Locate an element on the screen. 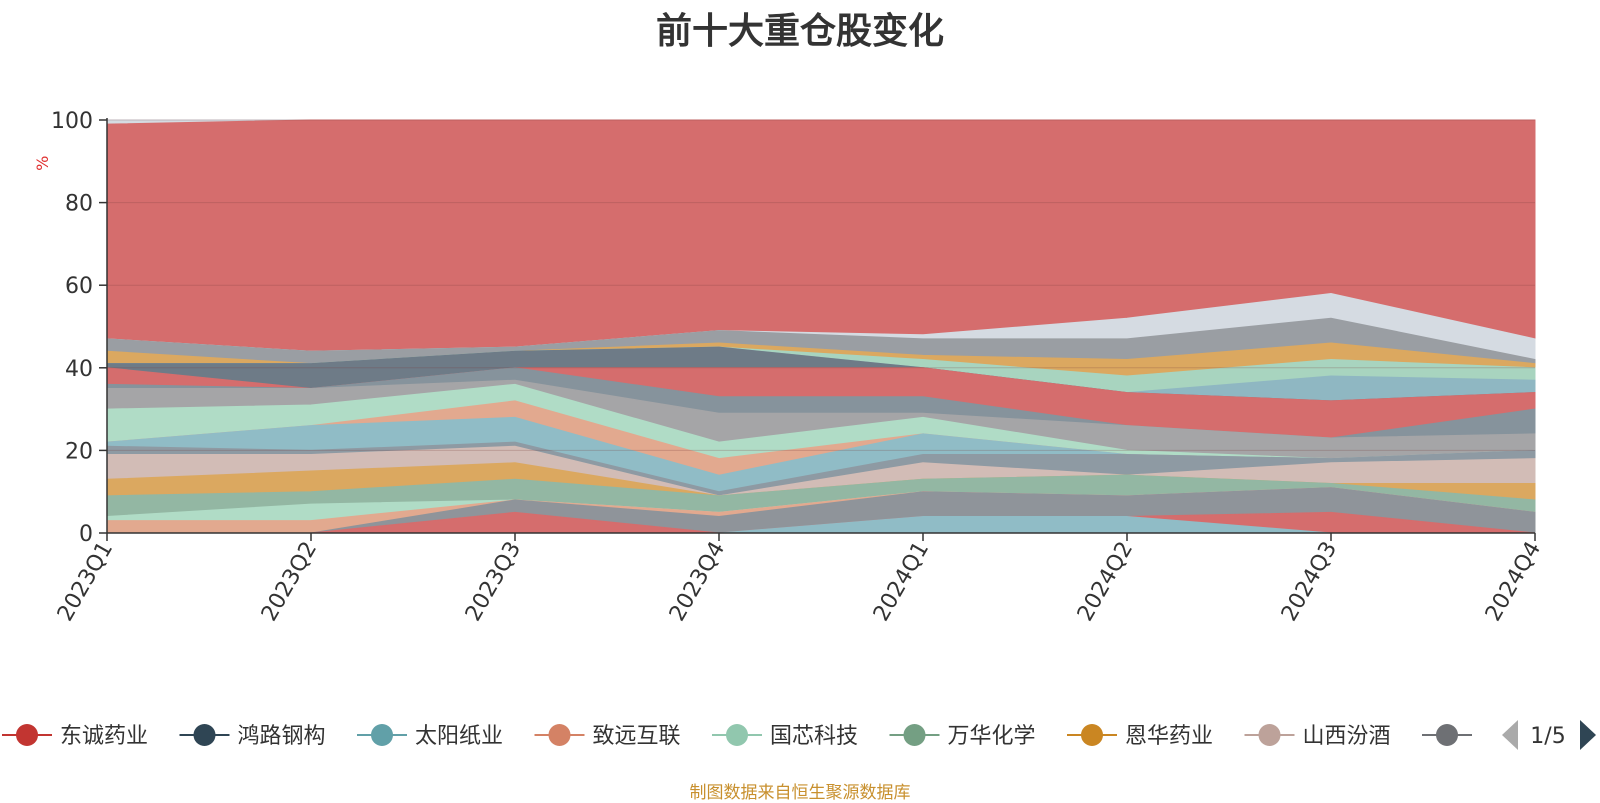 This screenshot has width=1600, height=803. legend-label: 山西汾酒 is located at coordinates (1347, 736).